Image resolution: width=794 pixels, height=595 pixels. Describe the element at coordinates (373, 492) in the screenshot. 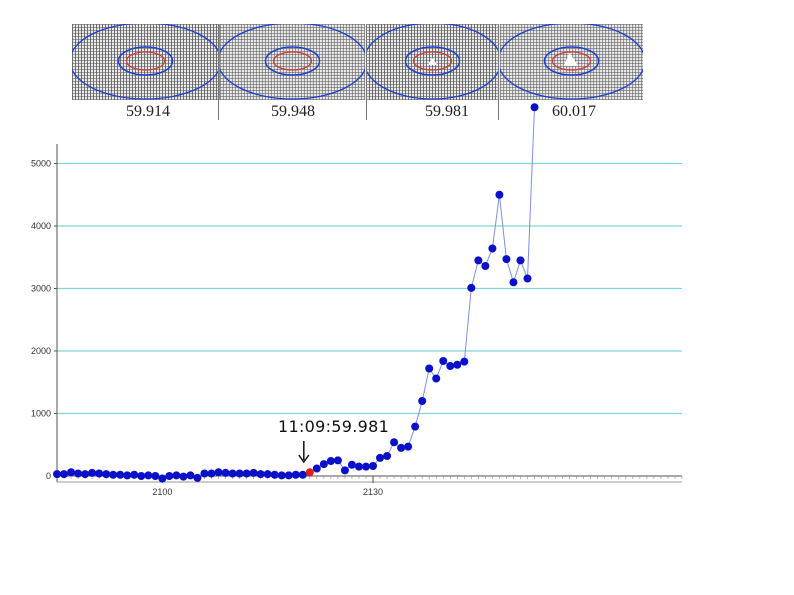

I see `x-tick-label: 2130` at that location.